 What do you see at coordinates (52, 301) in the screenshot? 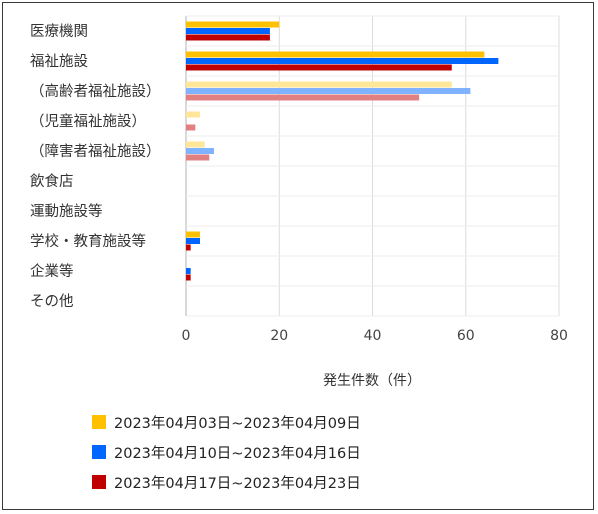
I see `category-label: その他` at bounding box center [52, 301].